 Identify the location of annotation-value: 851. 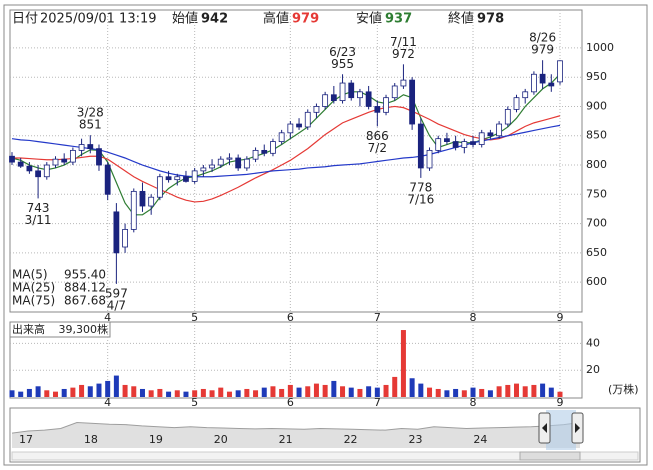
(90, 125).